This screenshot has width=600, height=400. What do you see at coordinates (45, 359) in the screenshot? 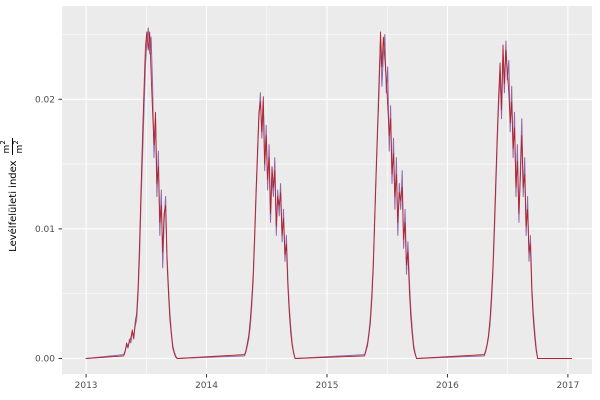
I see `y-tick-label: 0.00` at bounding box center [45, 359].